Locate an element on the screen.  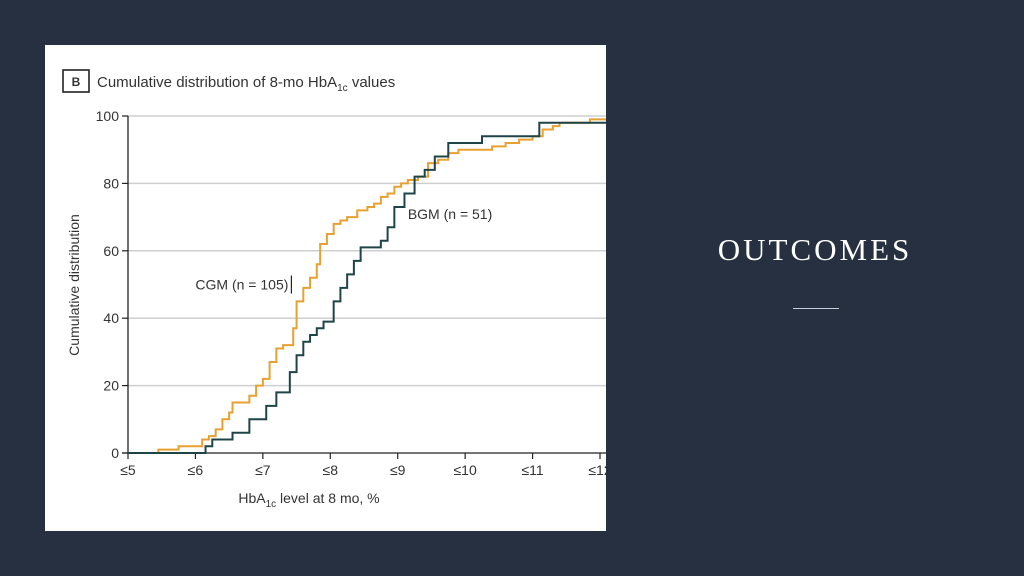
chart-title-subscript: 1c is located at coordinates (342, 88).